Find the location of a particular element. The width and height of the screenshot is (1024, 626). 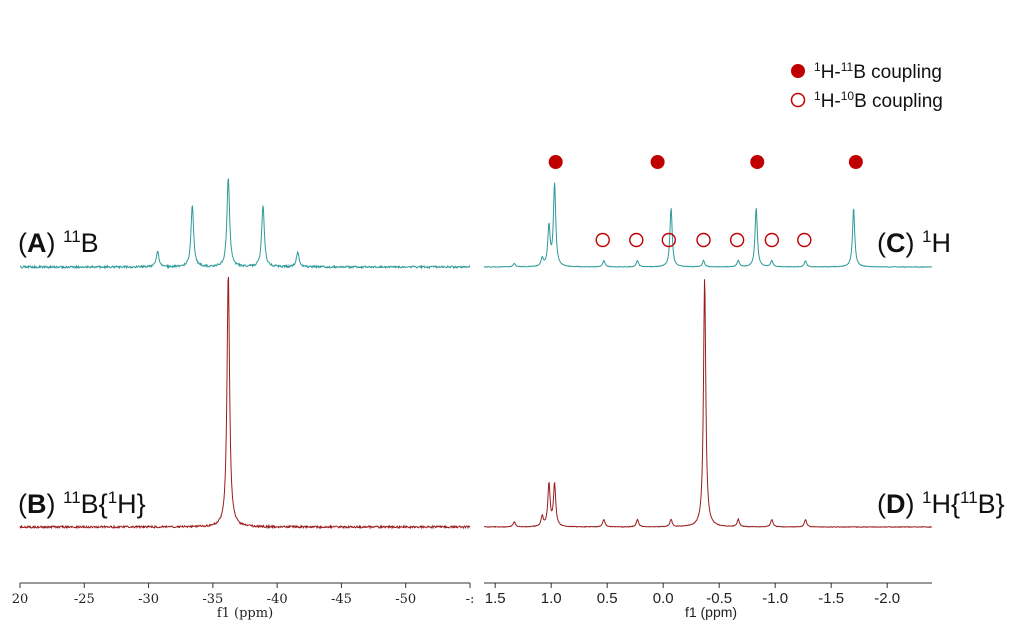

coupling-markers is located at coordinates (705, 201).